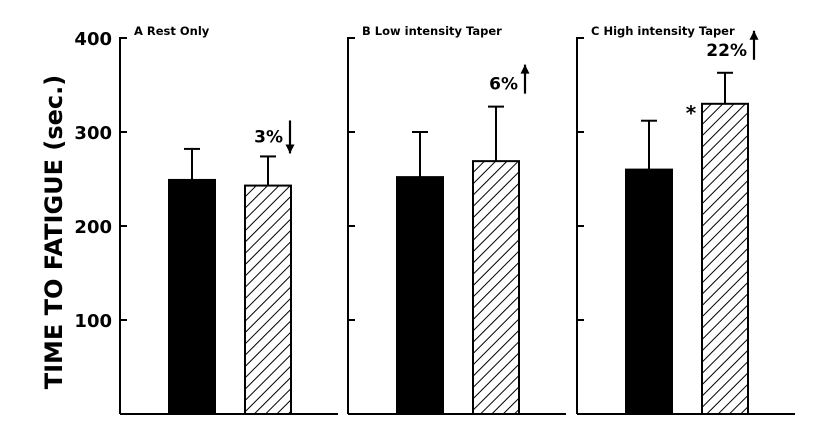  What do you see at coordinates (663, 31) in the screenshot?
I see `panel-title: C High intensity Taper` at bounding box center [663, 31].